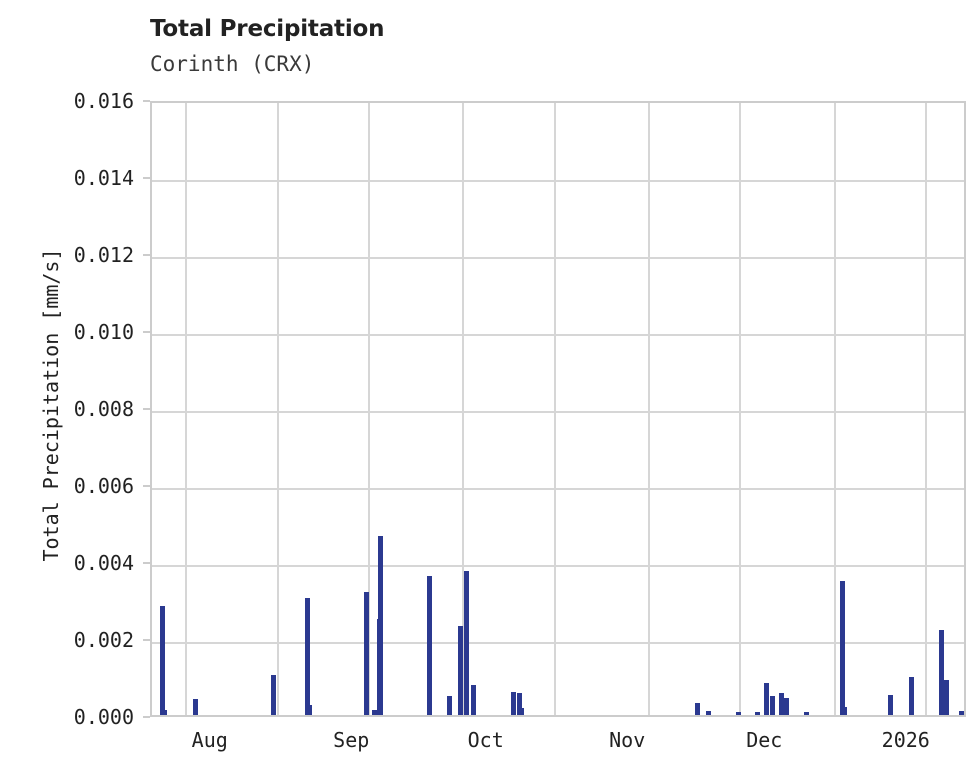 This screenshot has height=780, width=980. I want to click on y-axis-tick-label: 0.002, so click(103, 640).